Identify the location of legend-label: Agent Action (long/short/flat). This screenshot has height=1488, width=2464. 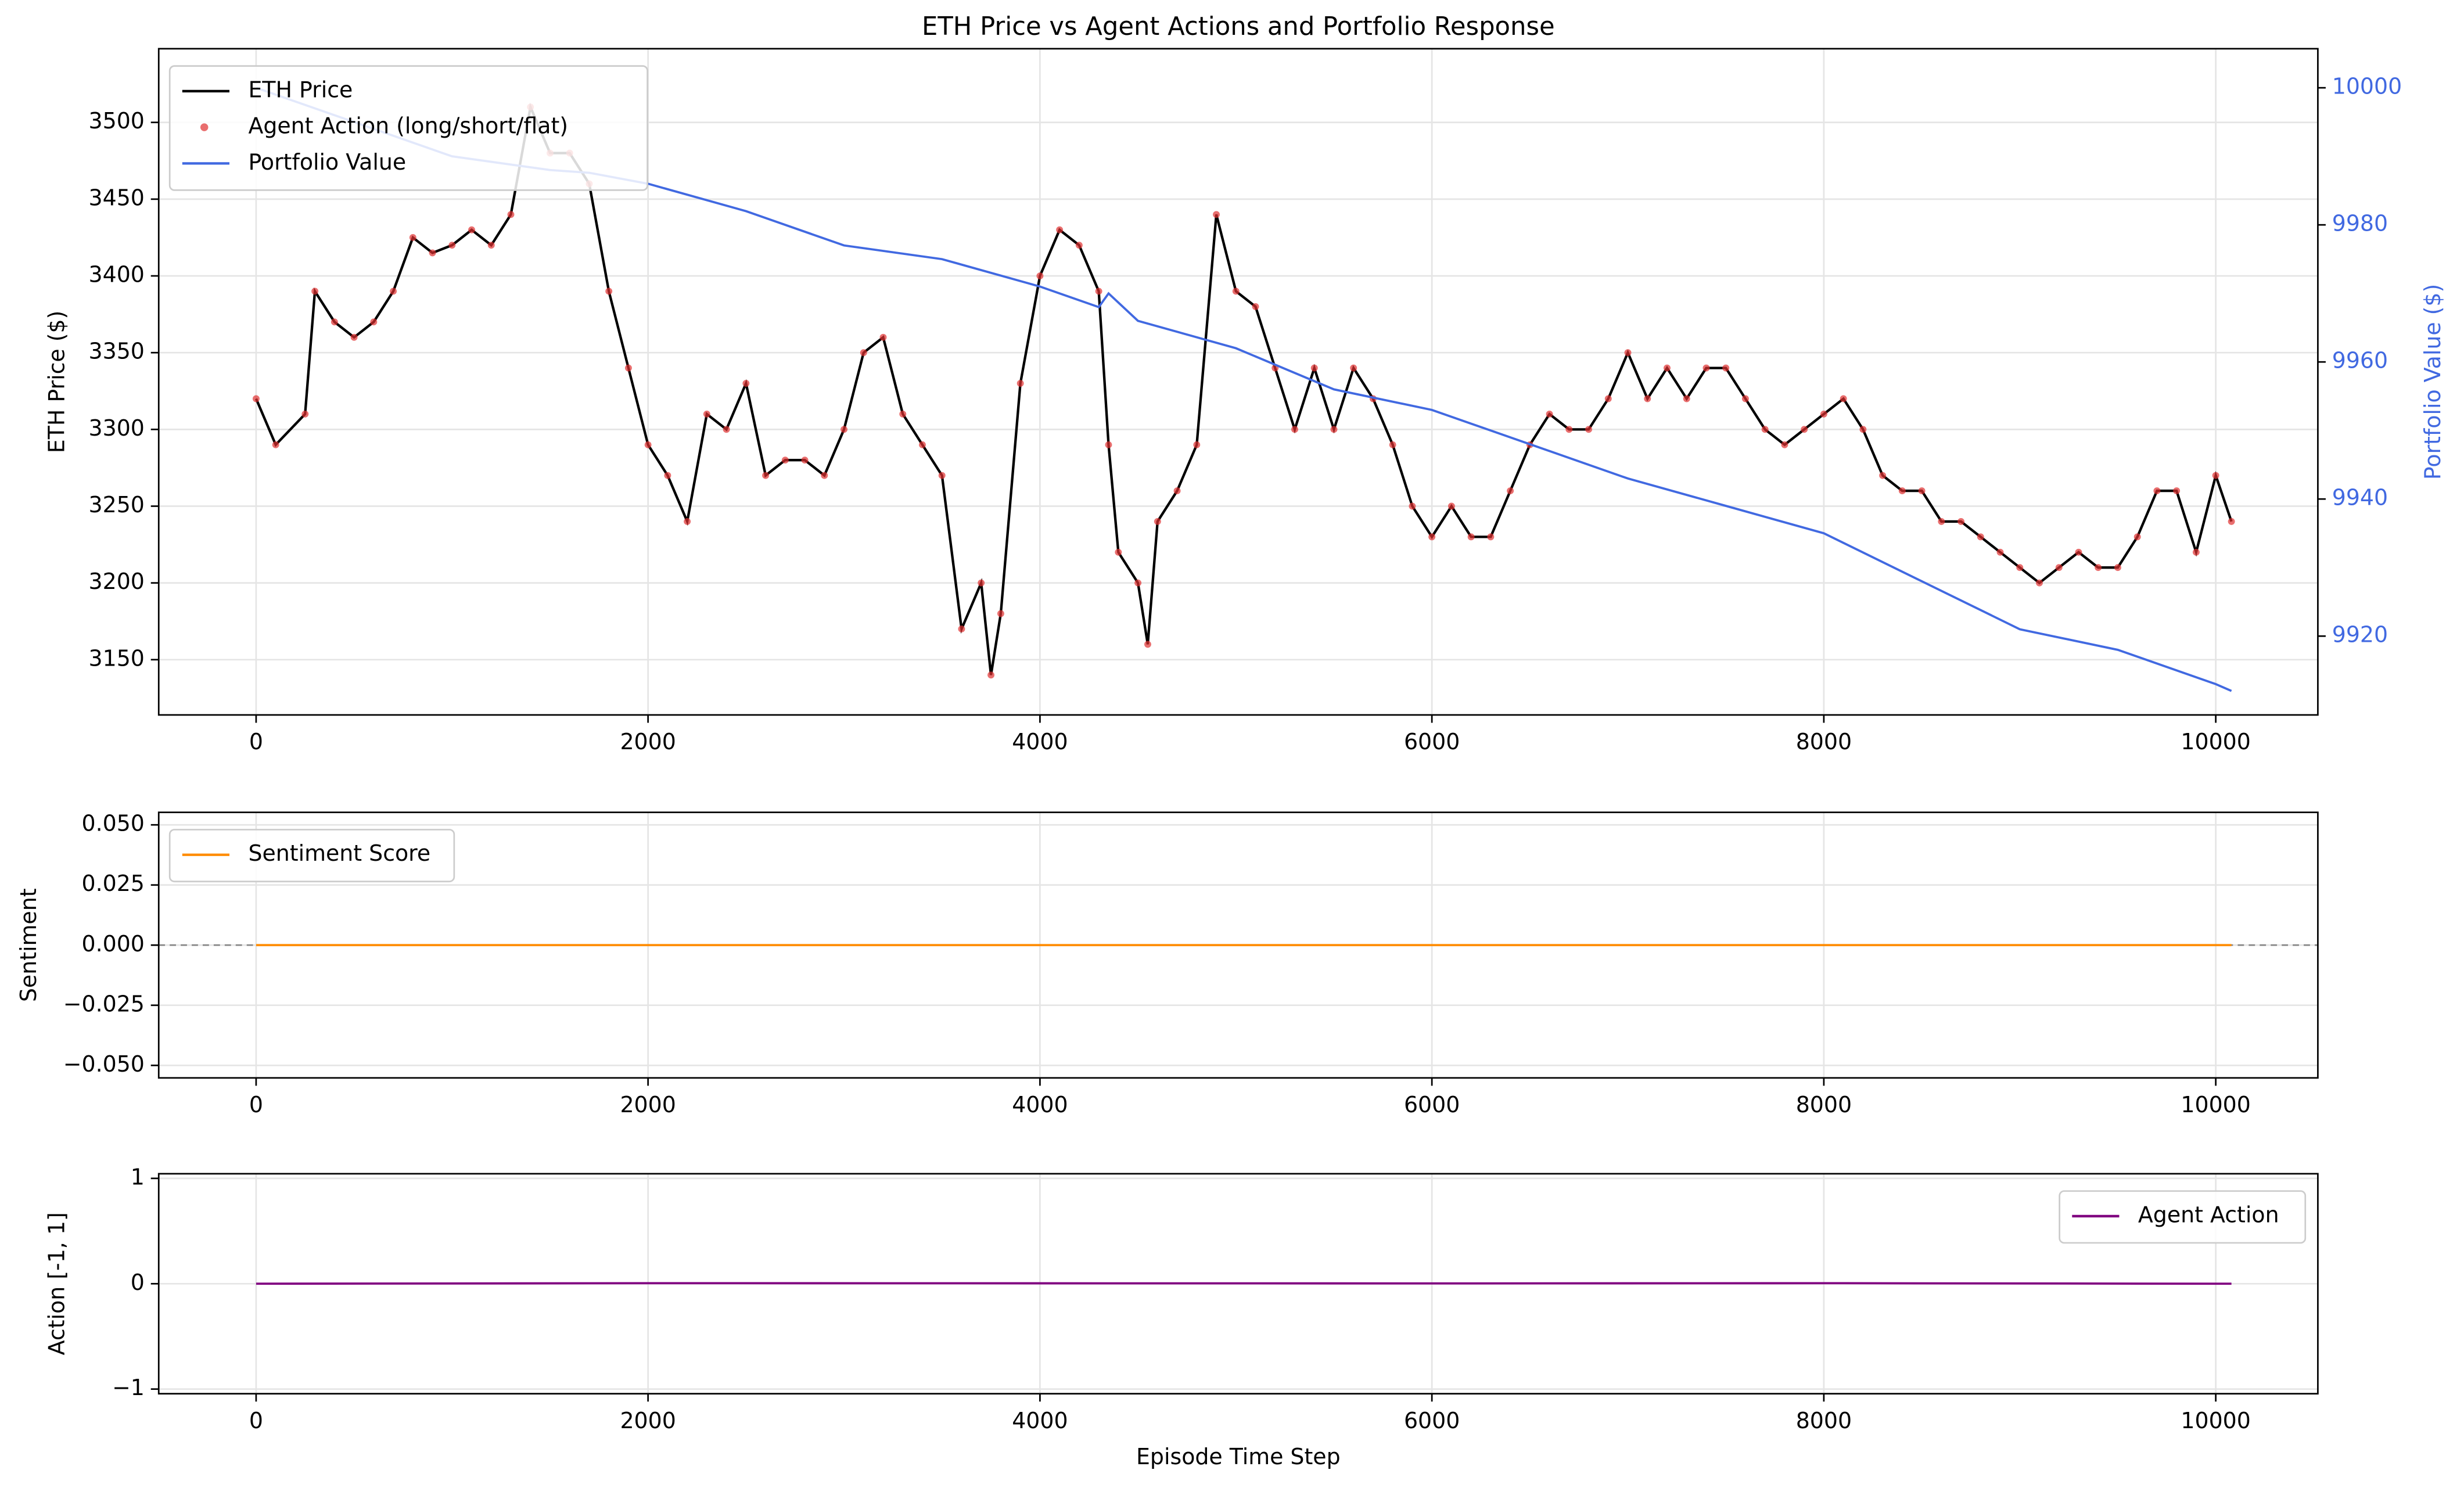
(408, 126).